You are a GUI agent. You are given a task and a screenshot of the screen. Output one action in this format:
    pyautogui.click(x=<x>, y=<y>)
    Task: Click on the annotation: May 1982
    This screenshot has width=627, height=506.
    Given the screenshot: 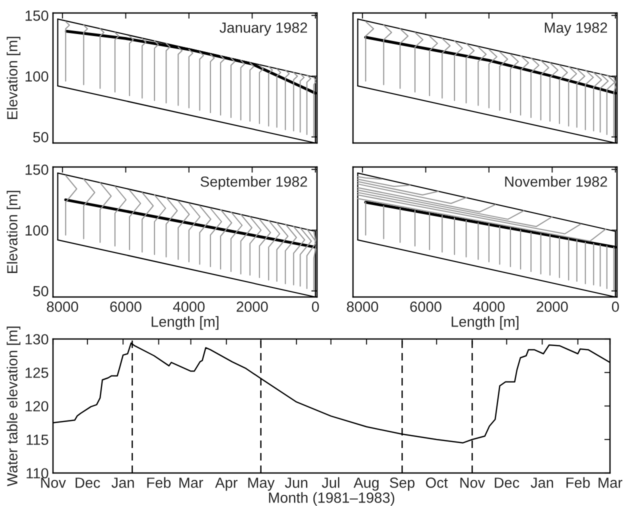 What is the action you would take?
    pyautogui.click(x=576, y=29)
    